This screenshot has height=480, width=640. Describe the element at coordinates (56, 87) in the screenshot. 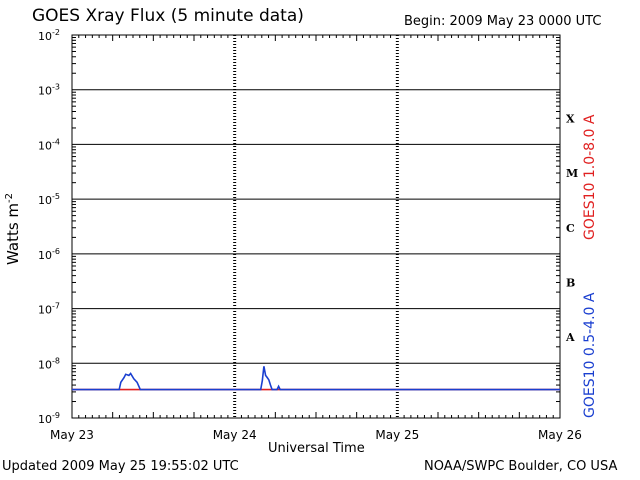

I see `y-tick-exponent: -3` at that location.